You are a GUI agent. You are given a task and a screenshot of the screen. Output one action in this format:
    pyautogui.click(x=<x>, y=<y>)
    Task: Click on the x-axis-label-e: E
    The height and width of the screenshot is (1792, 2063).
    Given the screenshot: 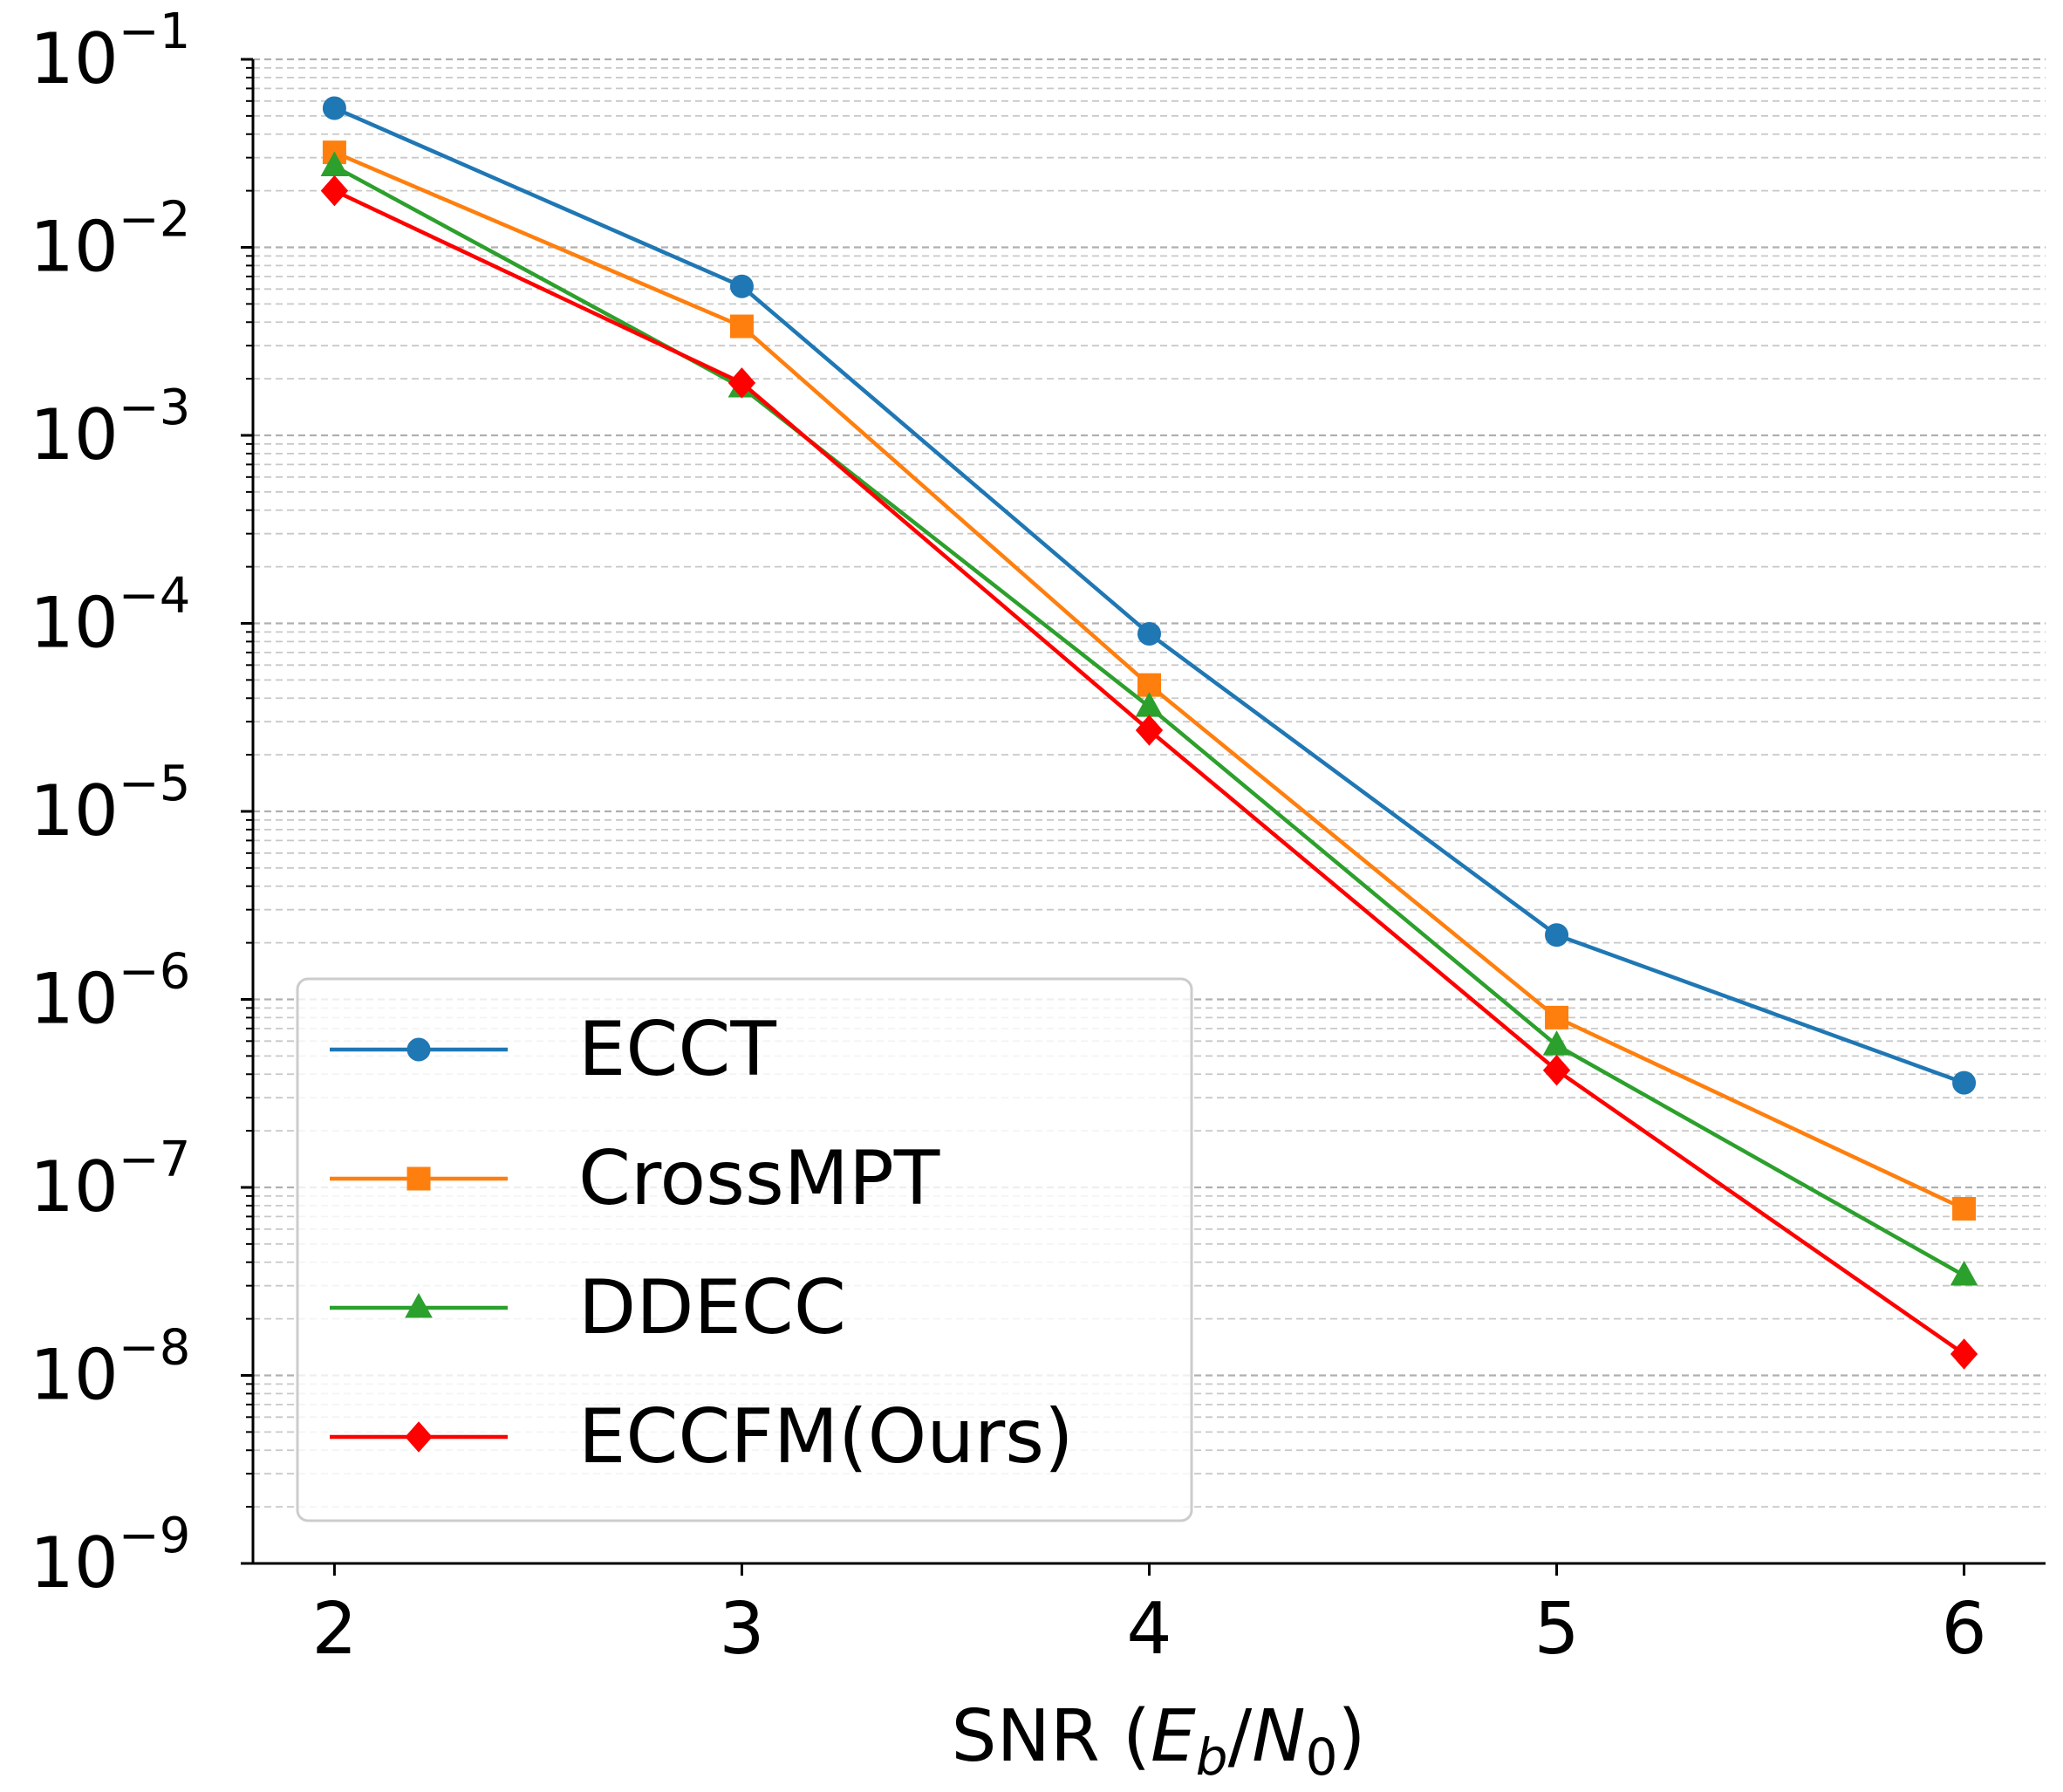 What is the action you would take?
    pyautogui.click(x=1173, y=1737)
    